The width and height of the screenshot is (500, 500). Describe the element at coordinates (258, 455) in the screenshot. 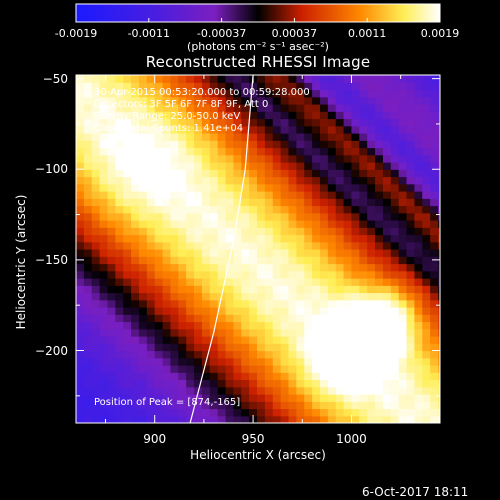

I see `x-axis-label: Heliocentric X (arcsec)` at that location.